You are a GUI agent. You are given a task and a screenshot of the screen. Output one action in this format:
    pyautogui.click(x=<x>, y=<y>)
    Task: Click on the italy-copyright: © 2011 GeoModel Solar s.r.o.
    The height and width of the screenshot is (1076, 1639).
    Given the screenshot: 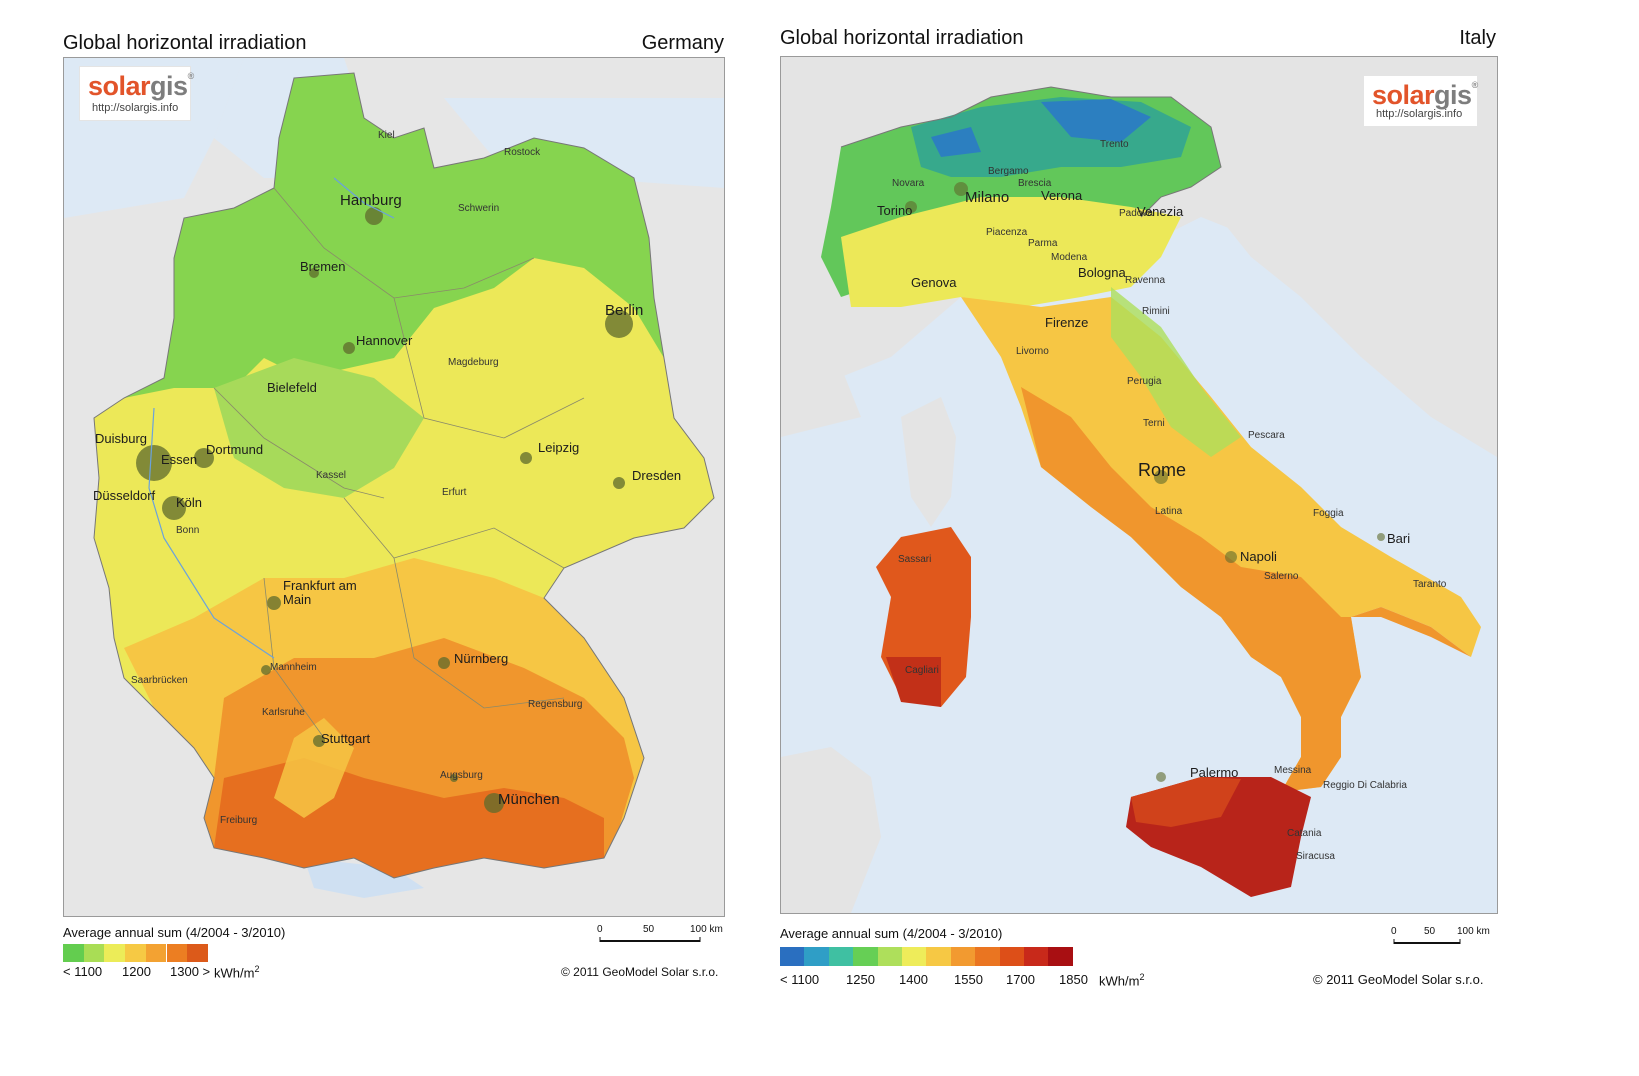 What is the action you would take?
    pyautogui.click(x=1398, y=979)
    